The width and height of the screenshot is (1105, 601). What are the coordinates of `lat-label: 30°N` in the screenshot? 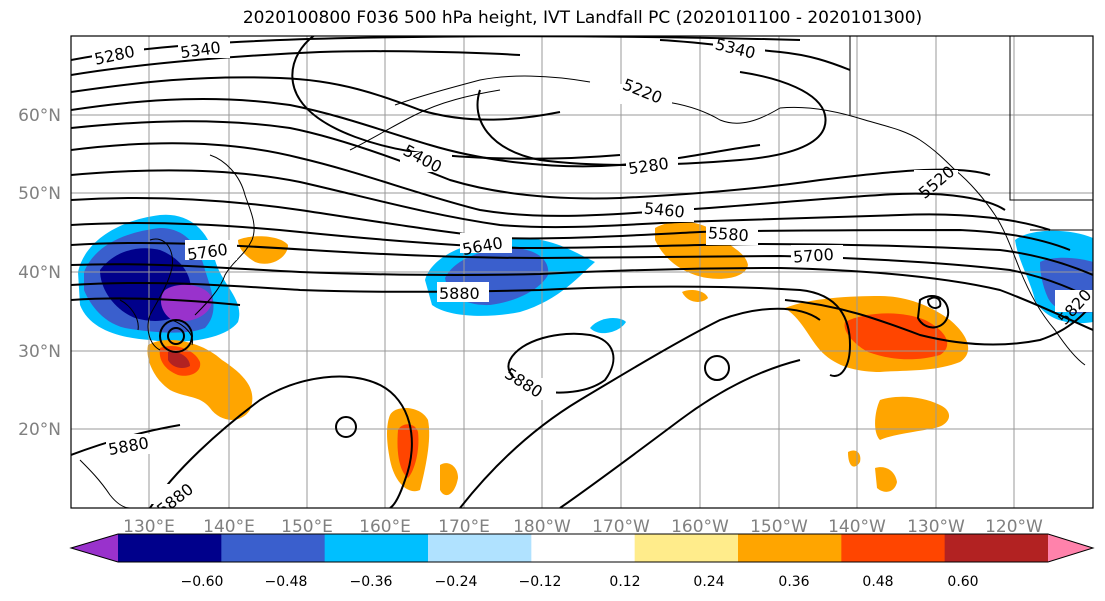 It's located at (39, 352).